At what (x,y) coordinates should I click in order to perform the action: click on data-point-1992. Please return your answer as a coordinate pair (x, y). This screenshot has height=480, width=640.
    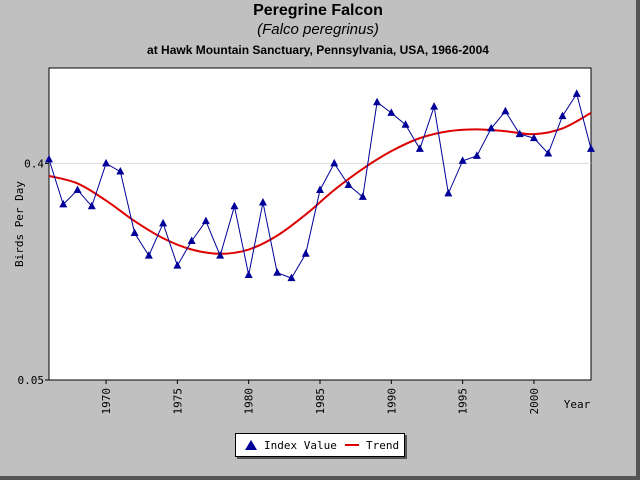
    Looking at the image, I should click on (419, 148).